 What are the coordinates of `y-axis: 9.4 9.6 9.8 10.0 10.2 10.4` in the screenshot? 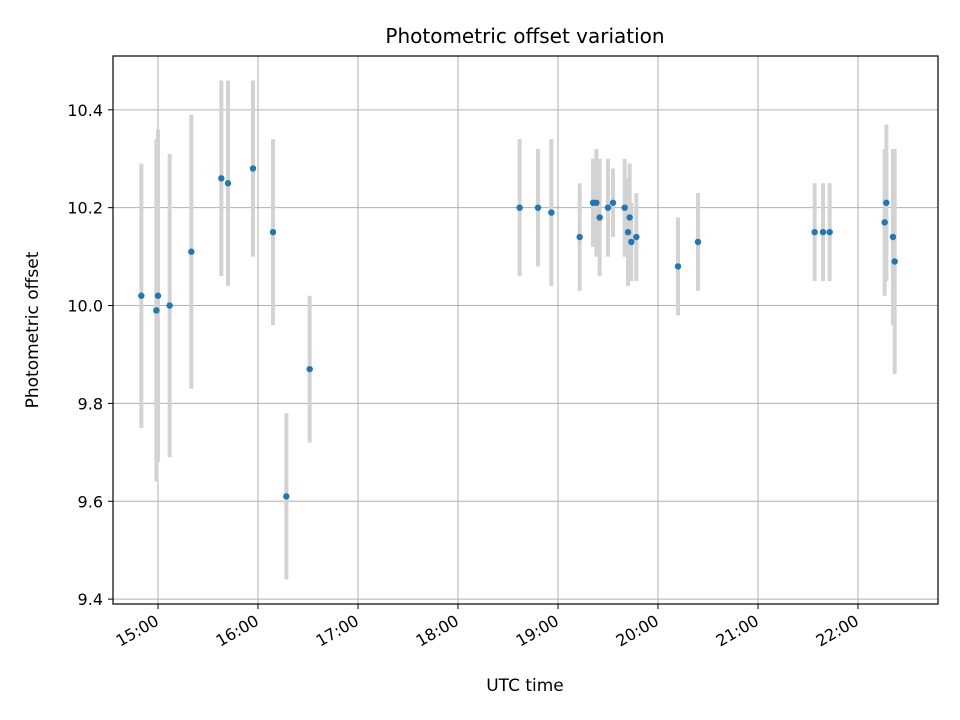 It's located at (90, 355).